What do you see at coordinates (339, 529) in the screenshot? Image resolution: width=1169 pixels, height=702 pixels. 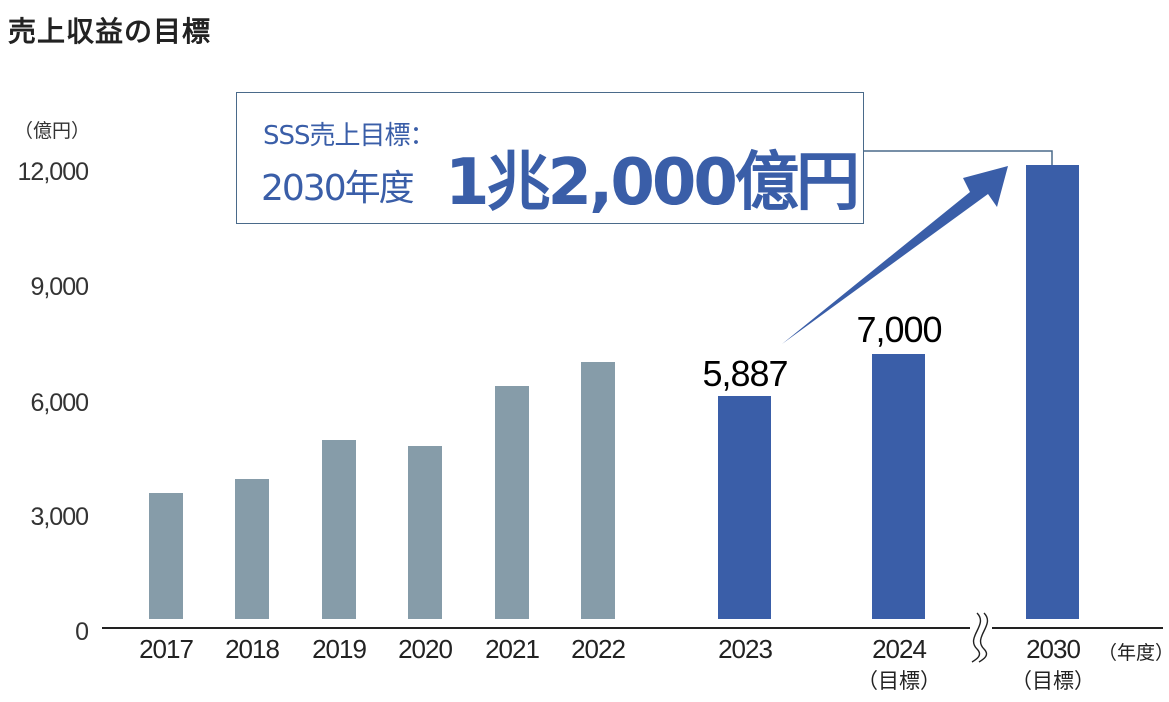 I see `bar-2019` at bounding box center [339, 529].